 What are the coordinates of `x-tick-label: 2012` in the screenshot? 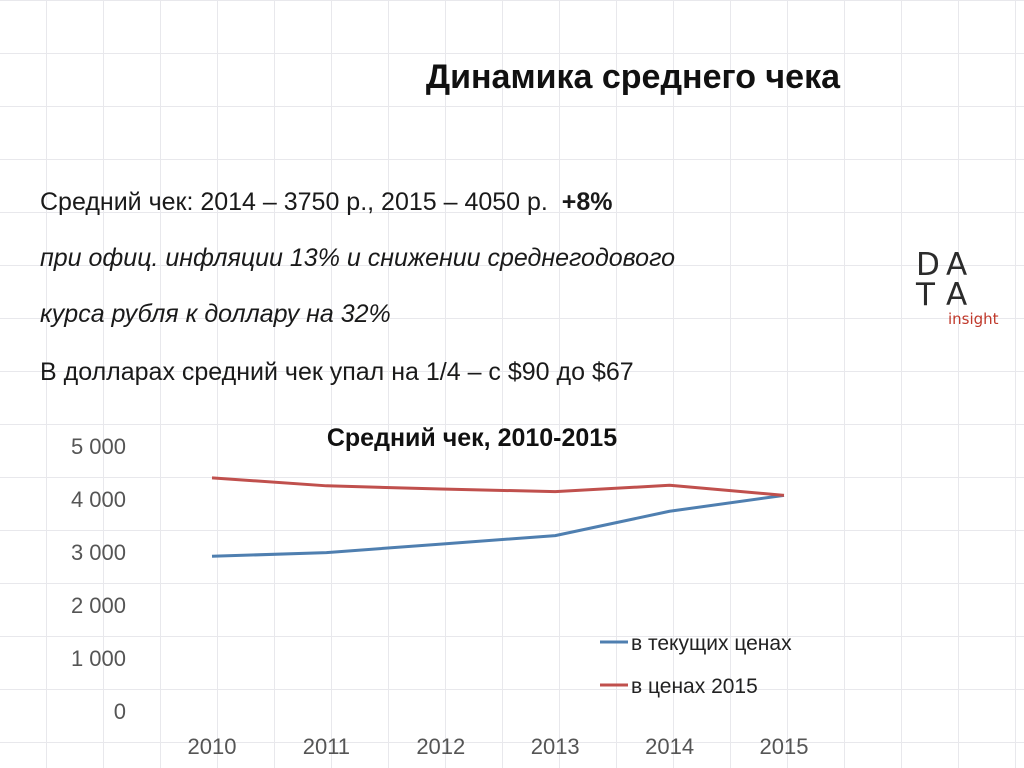 It's located at (440, 746).